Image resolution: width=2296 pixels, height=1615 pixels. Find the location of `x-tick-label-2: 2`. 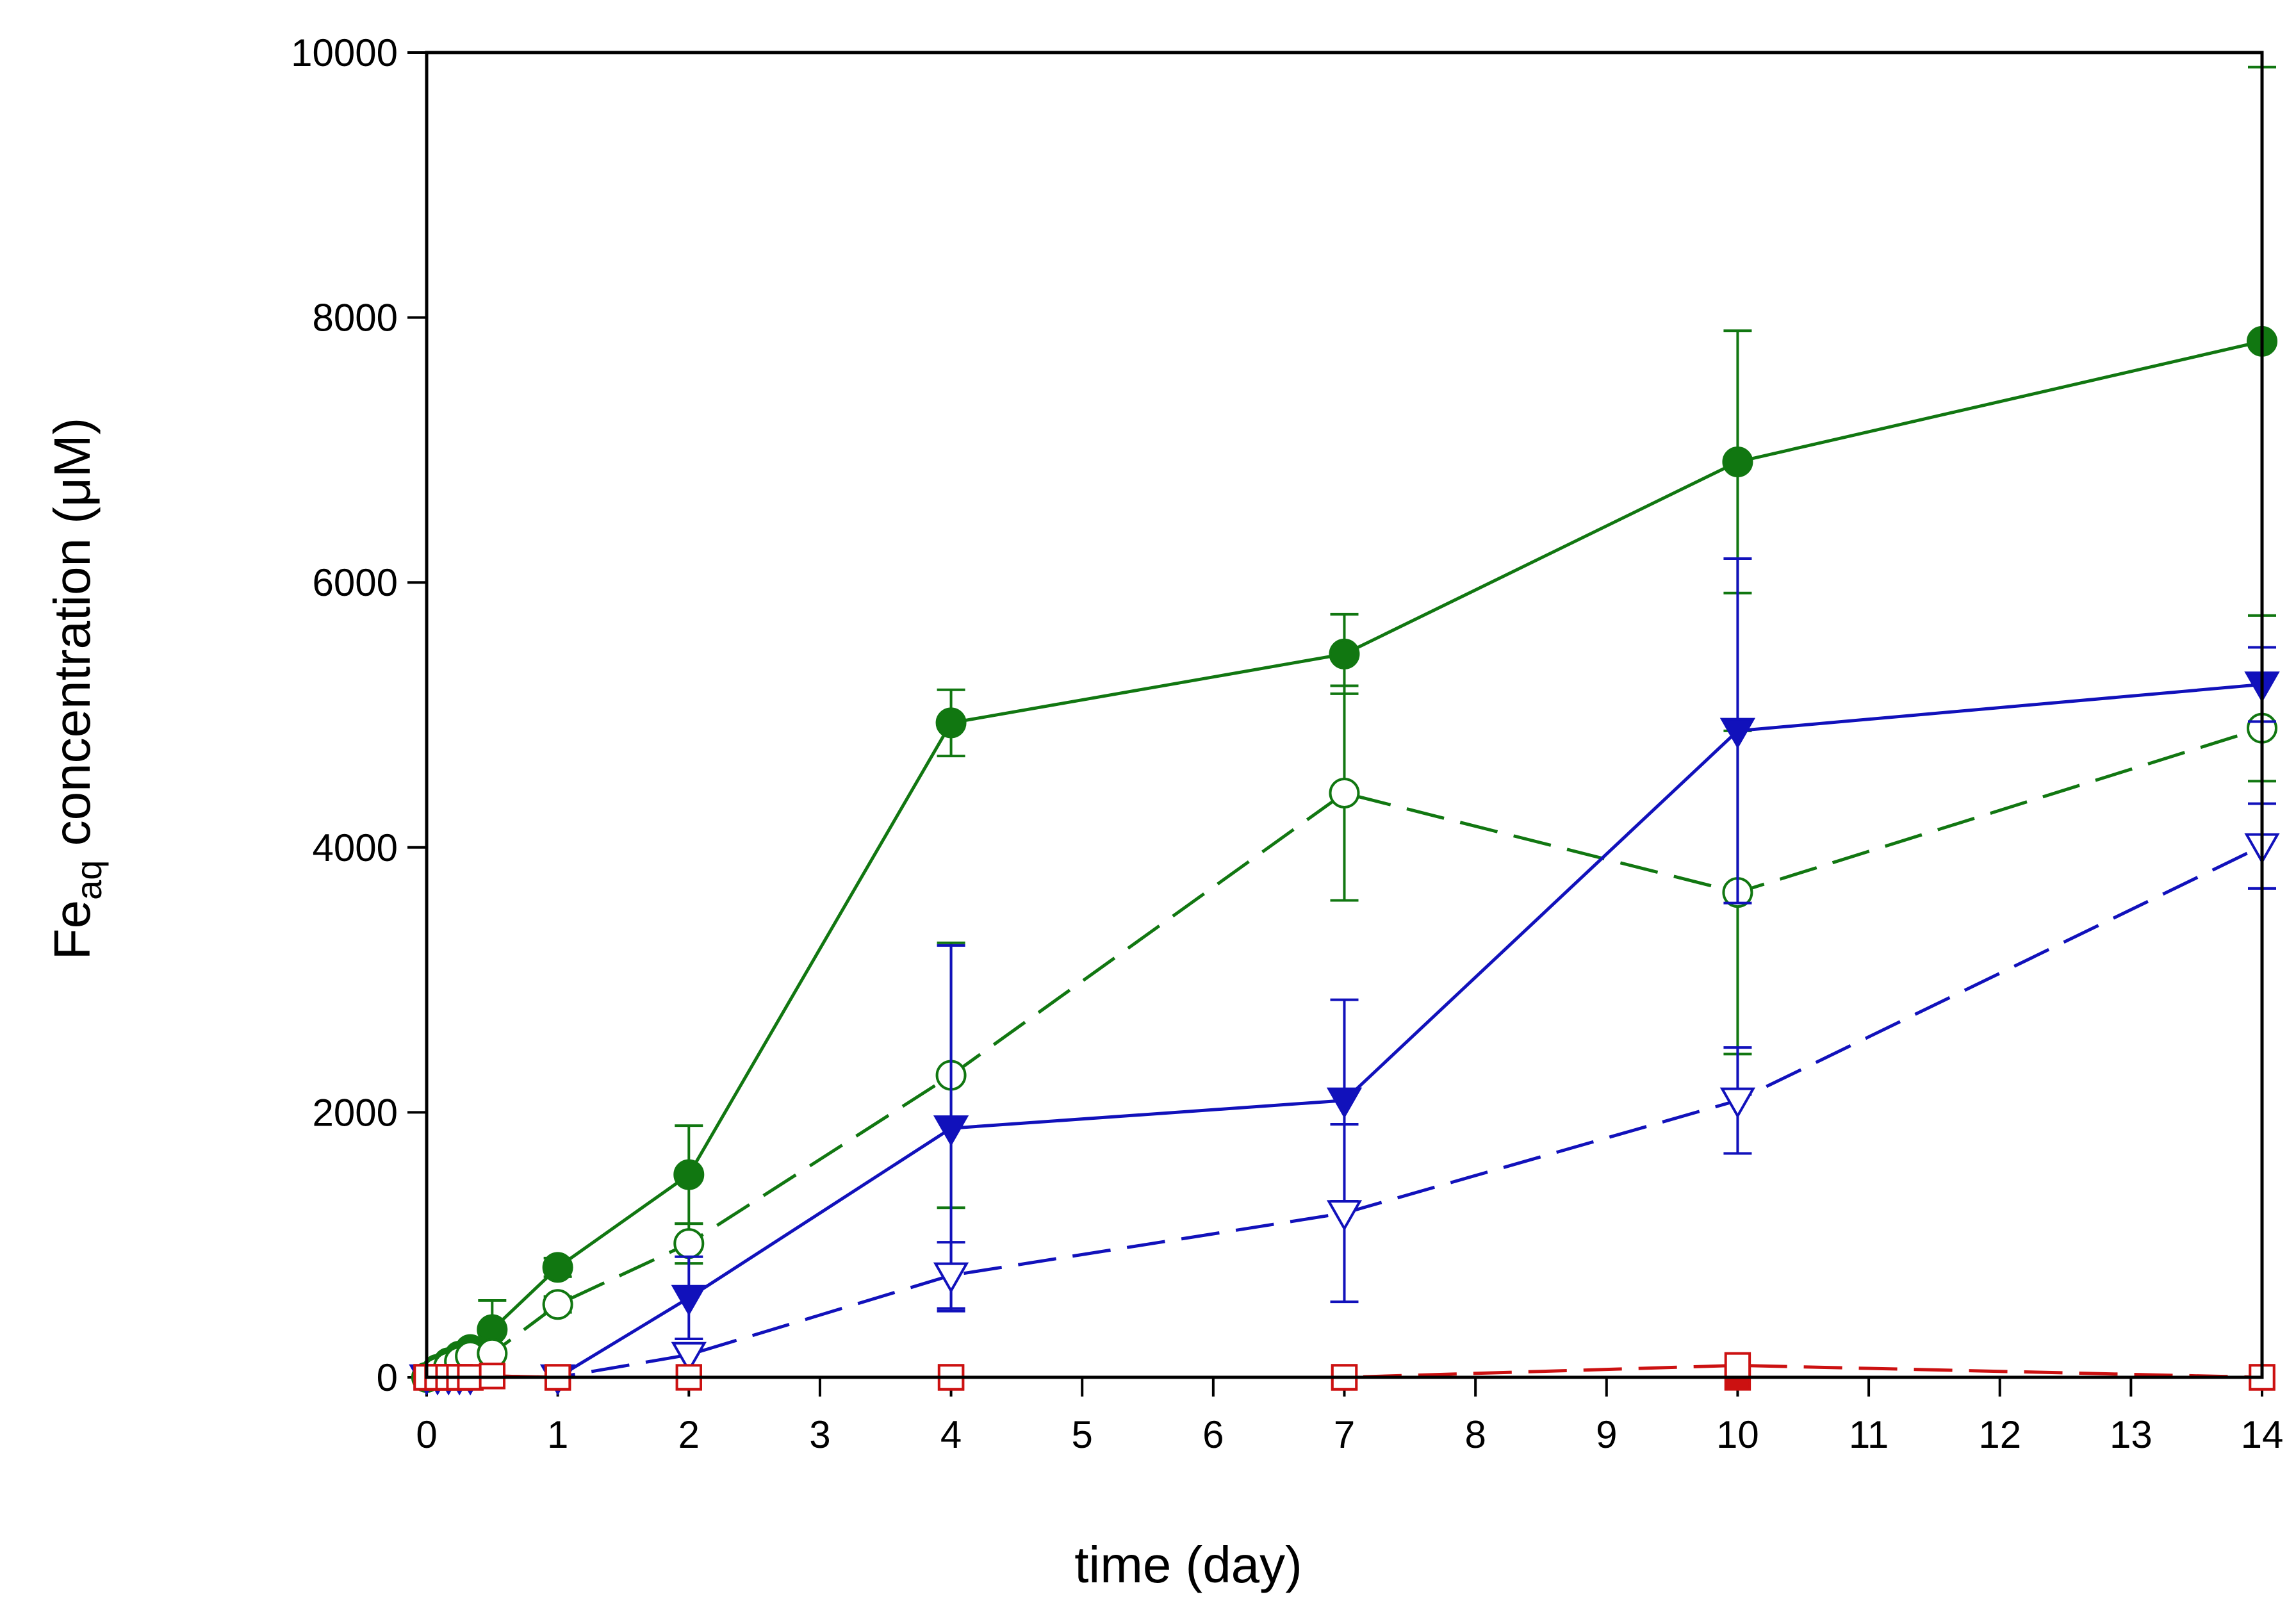

x-tick-label-2: 2 is located at coordinates (689, 1434).